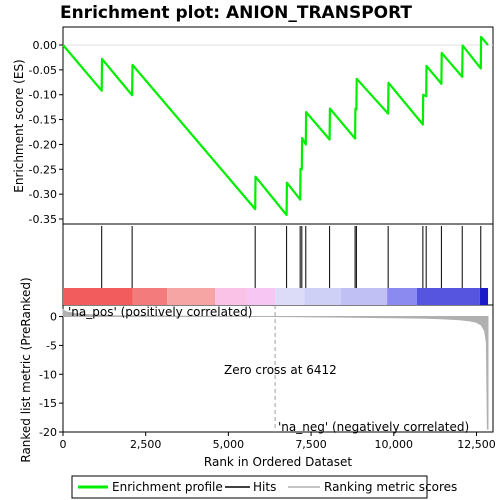 This screenshot has height=500, width=500. I want to click on legend-metric-label: Ranking metric scores, so click(390, 487).